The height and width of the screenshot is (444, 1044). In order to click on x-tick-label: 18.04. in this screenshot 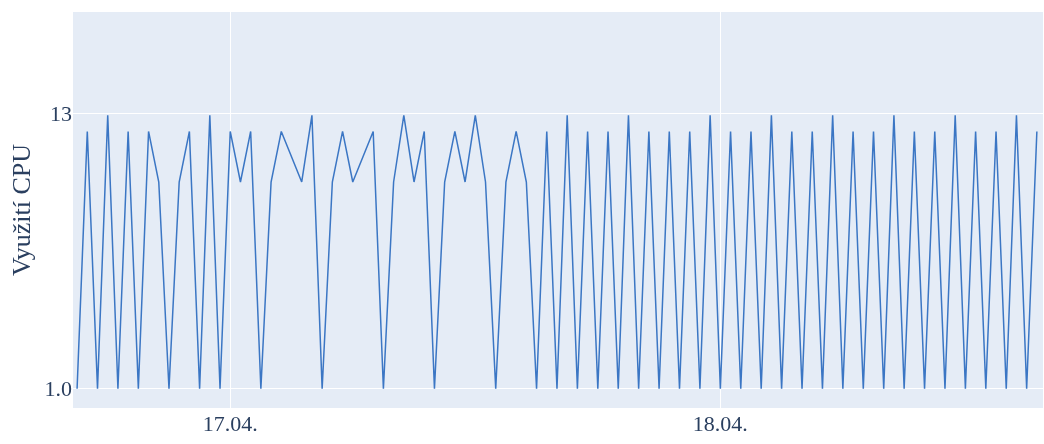, I will do `click(720, 423)`.